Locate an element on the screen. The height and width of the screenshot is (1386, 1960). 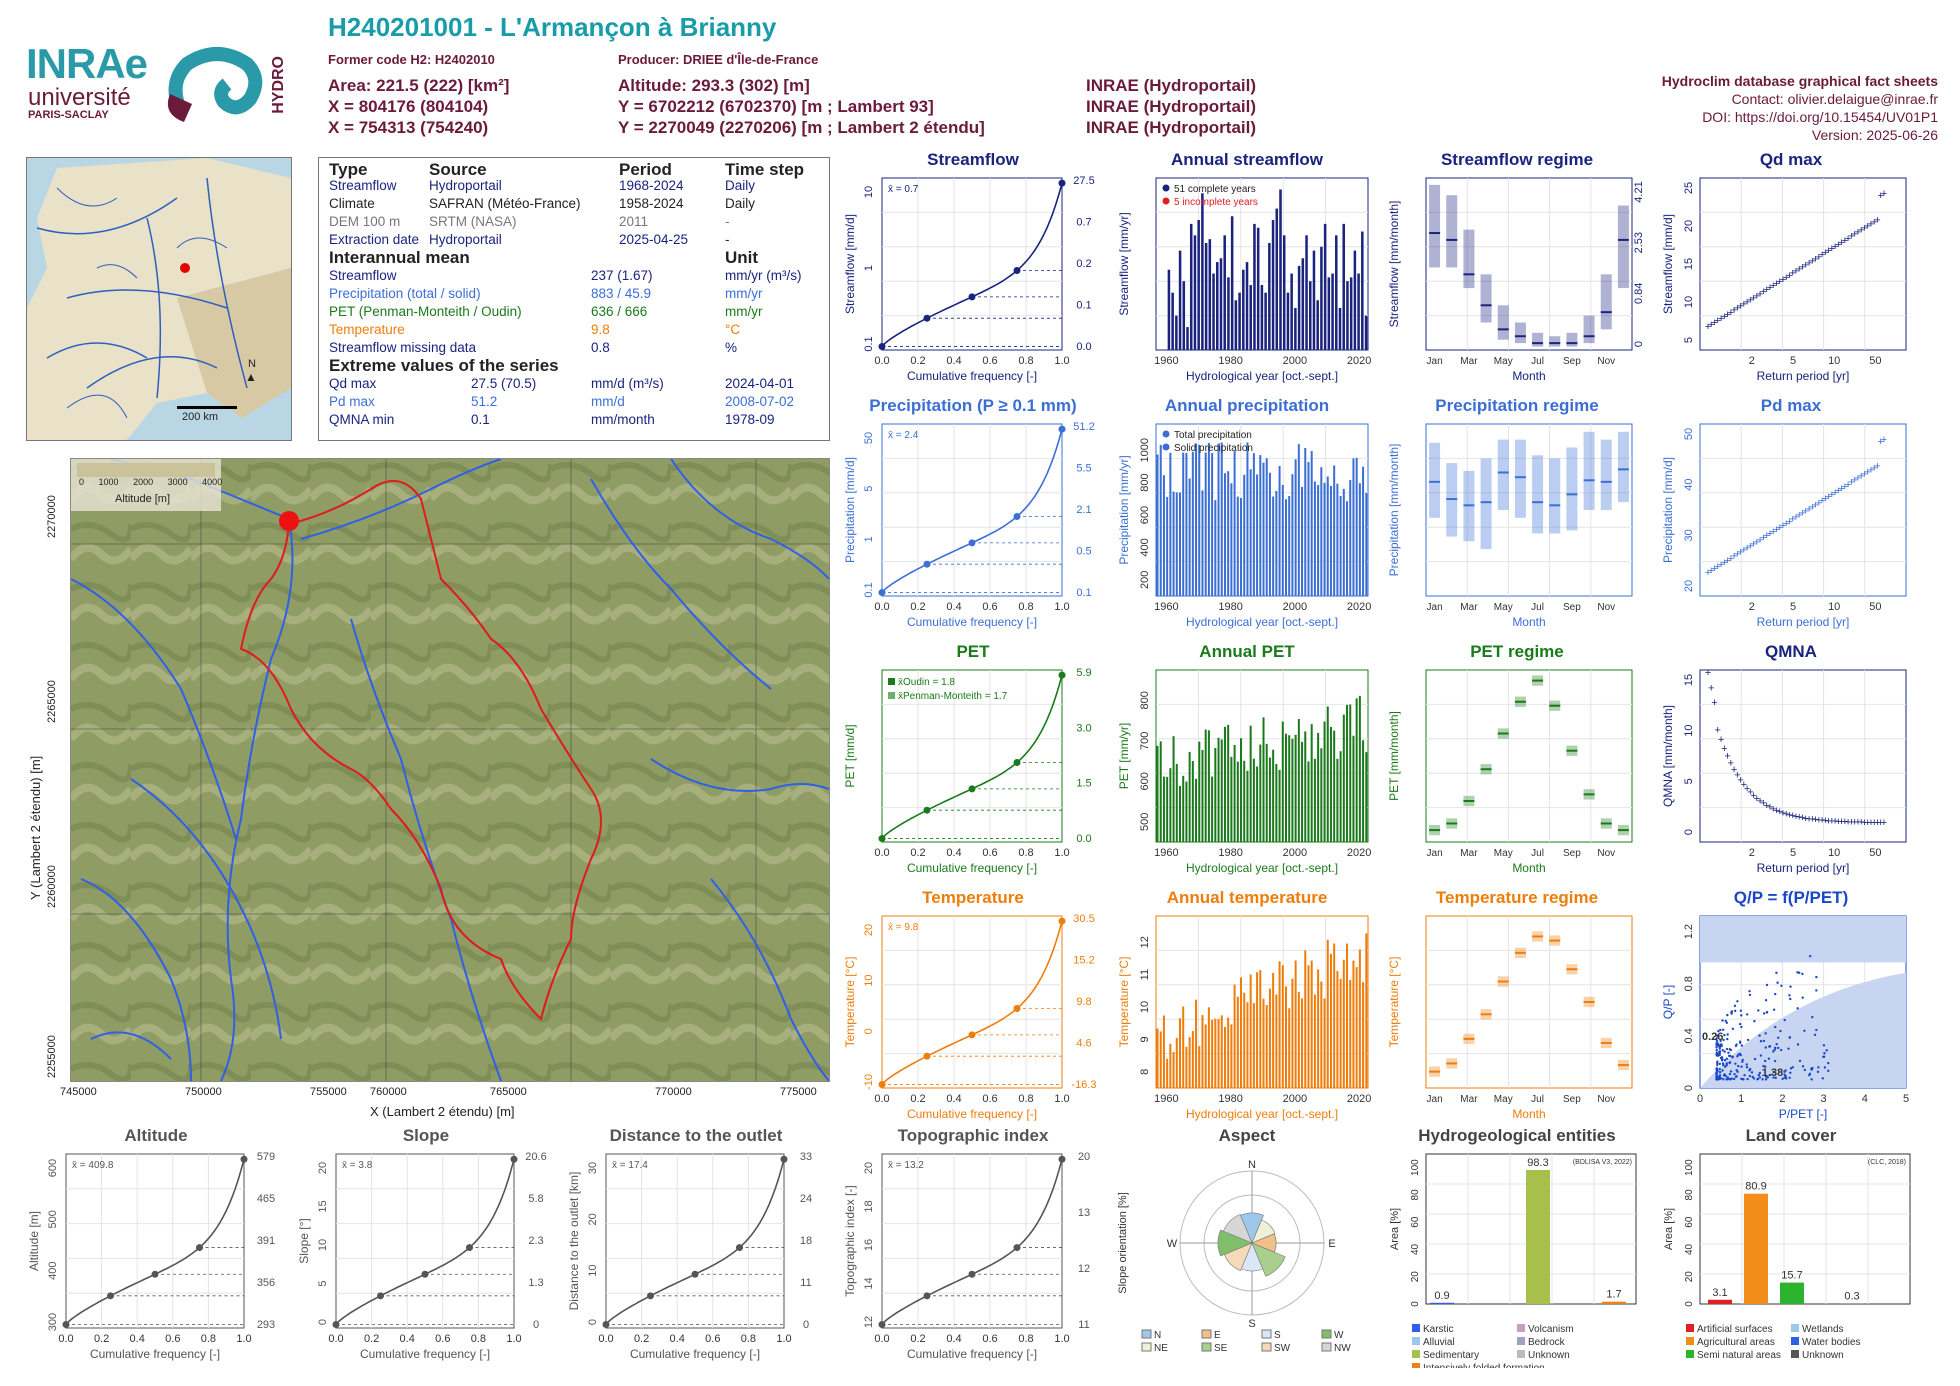
right-tick: 0.1 is located at coordinates (1083, 593).